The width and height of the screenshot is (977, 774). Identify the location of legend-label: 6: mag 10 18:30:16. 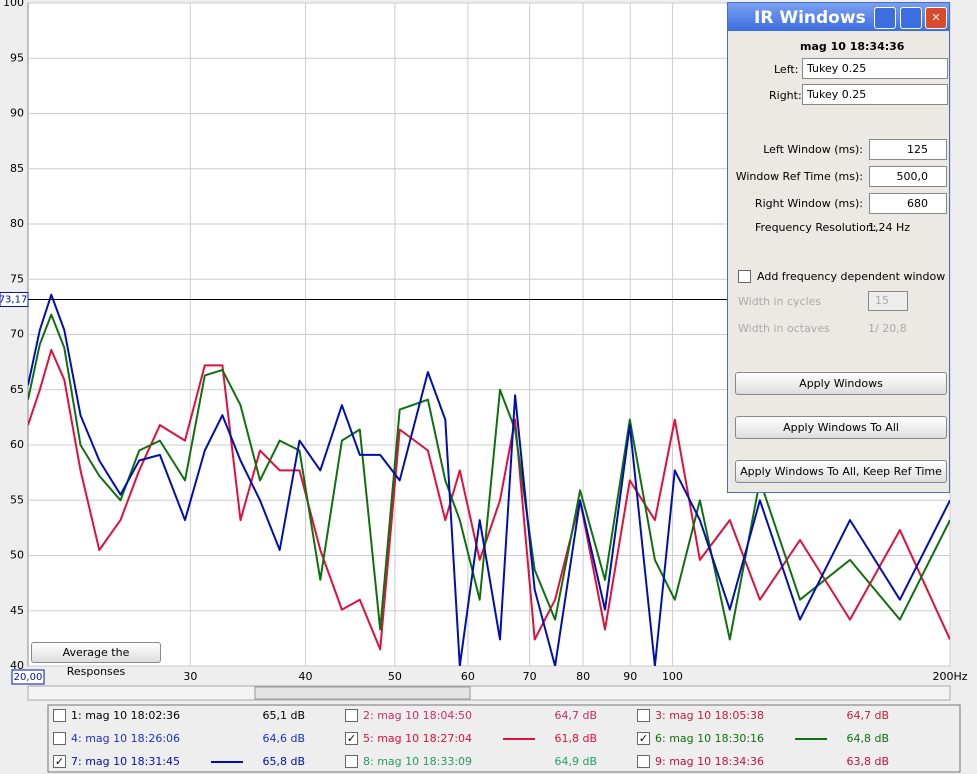
(710, 738).